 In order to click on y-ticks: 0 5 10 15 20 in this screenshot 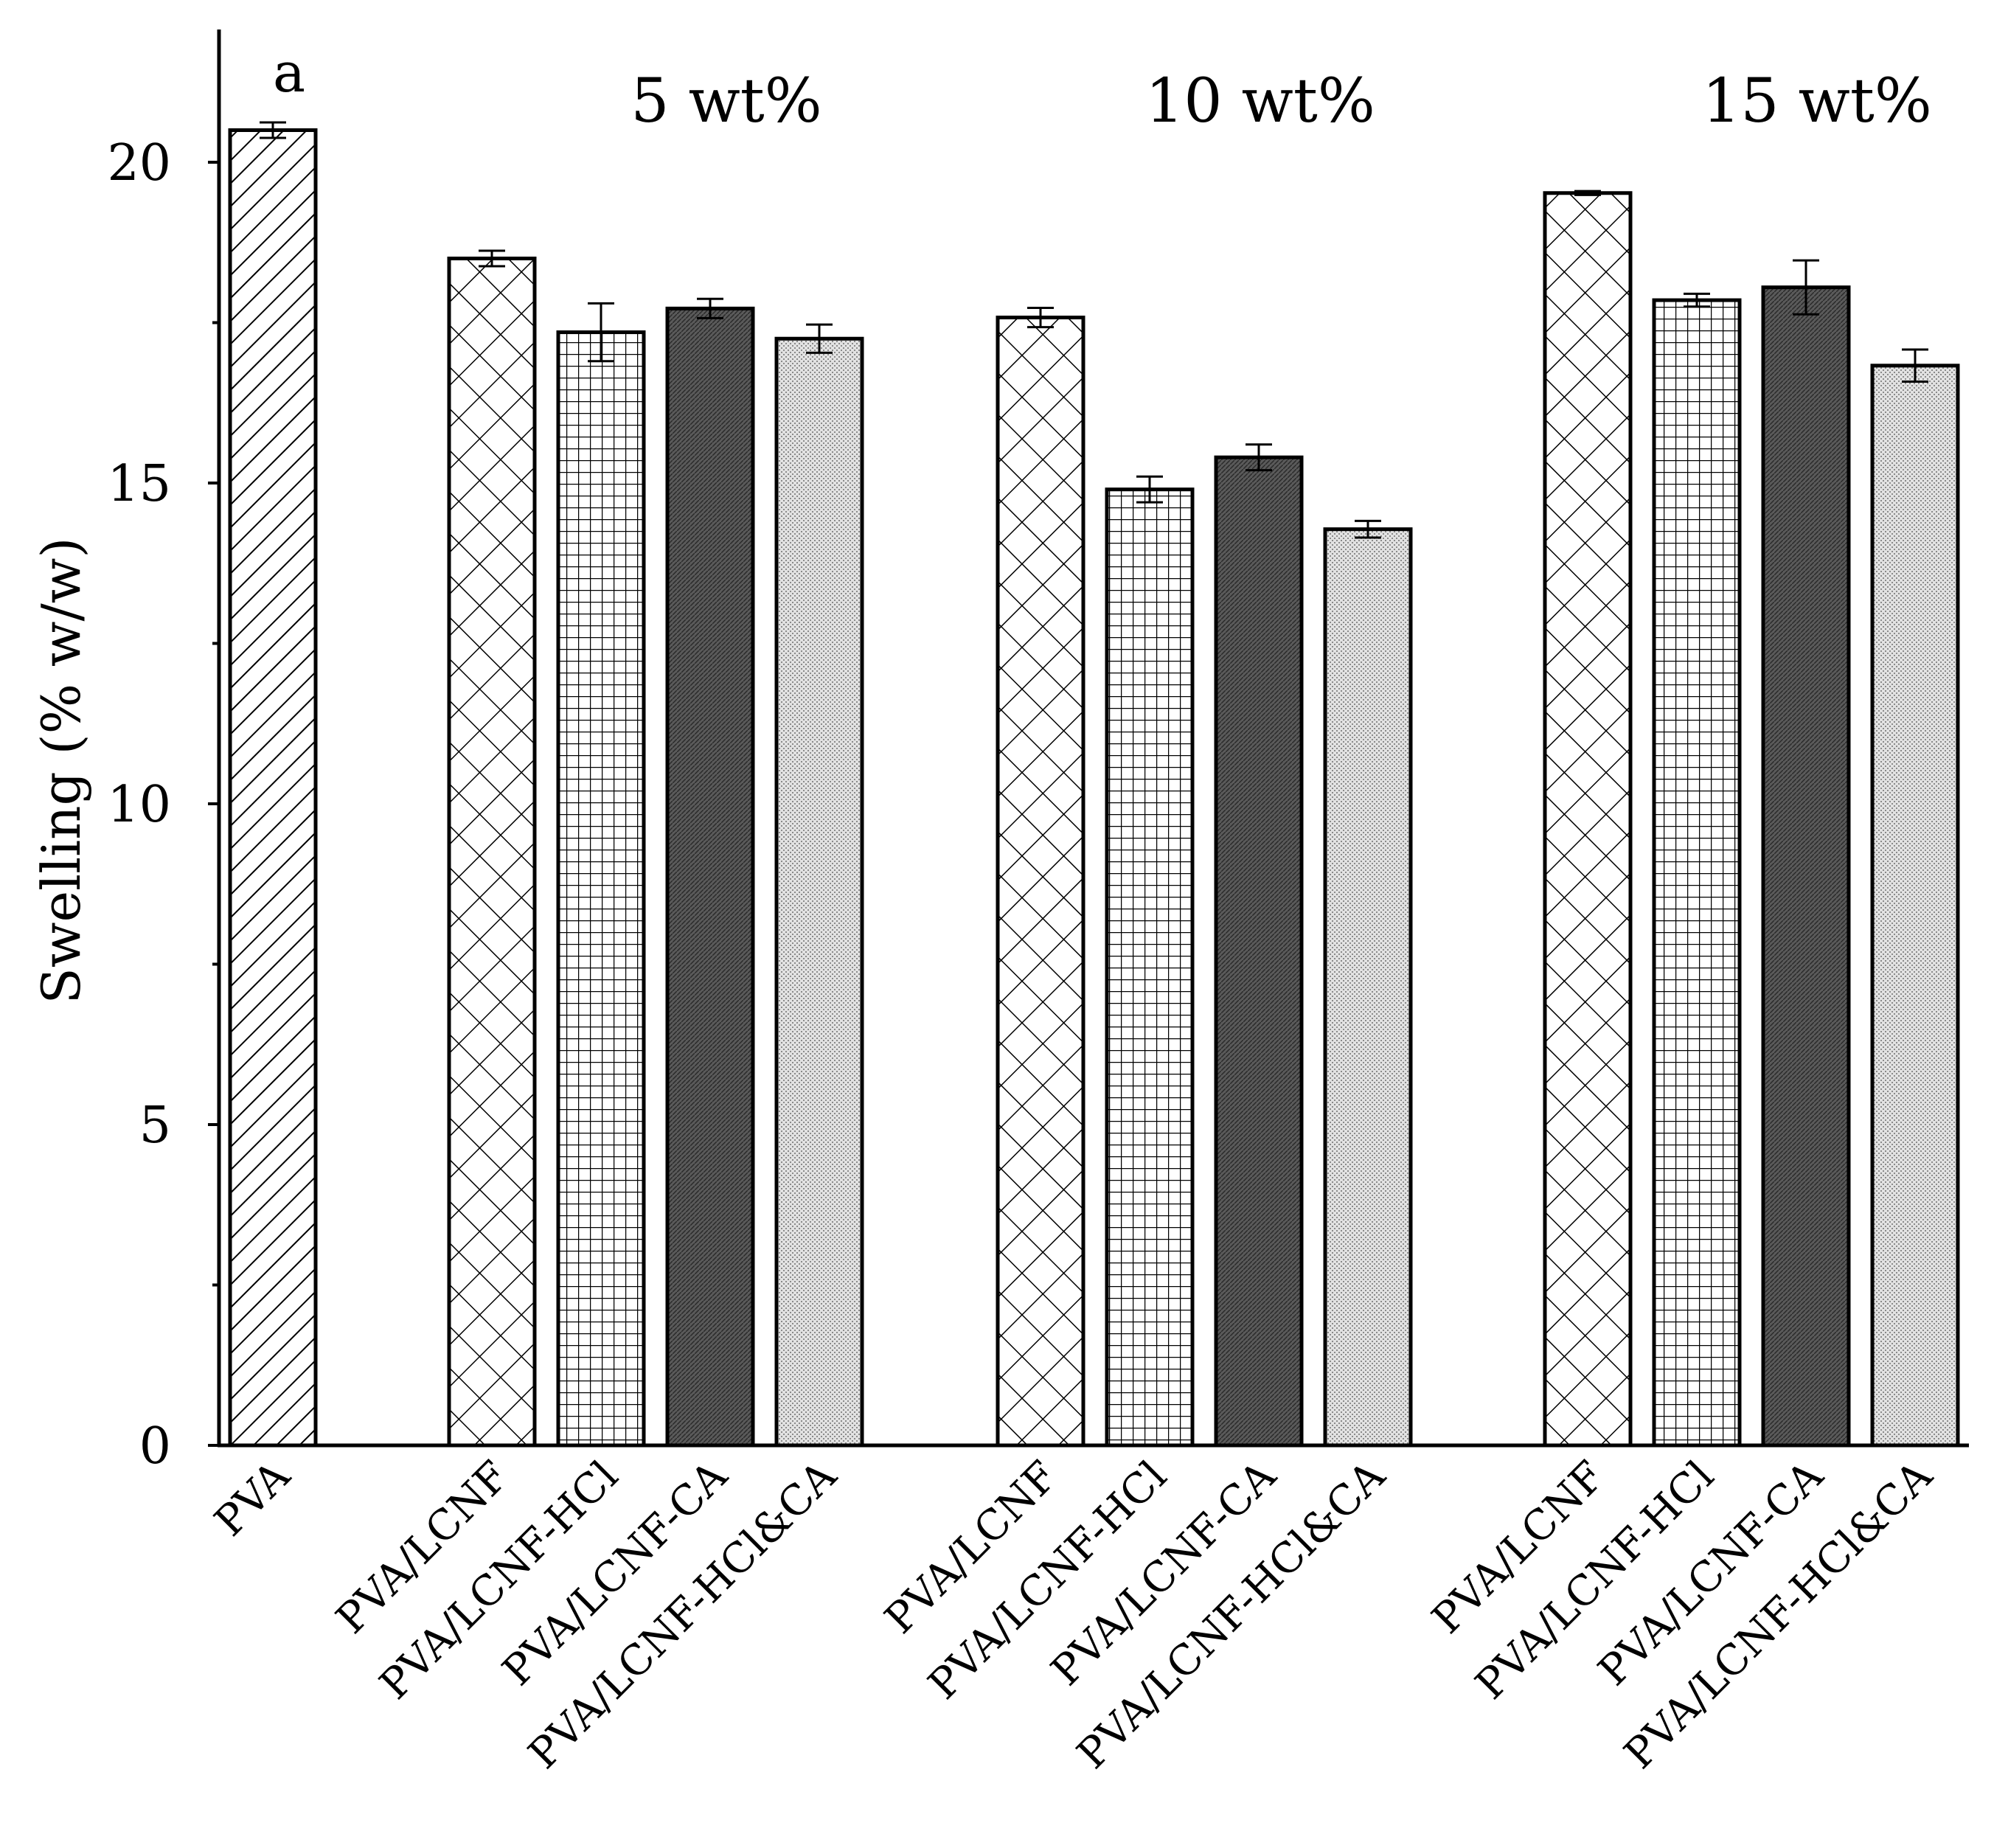, I will do `click(163, 805)`.